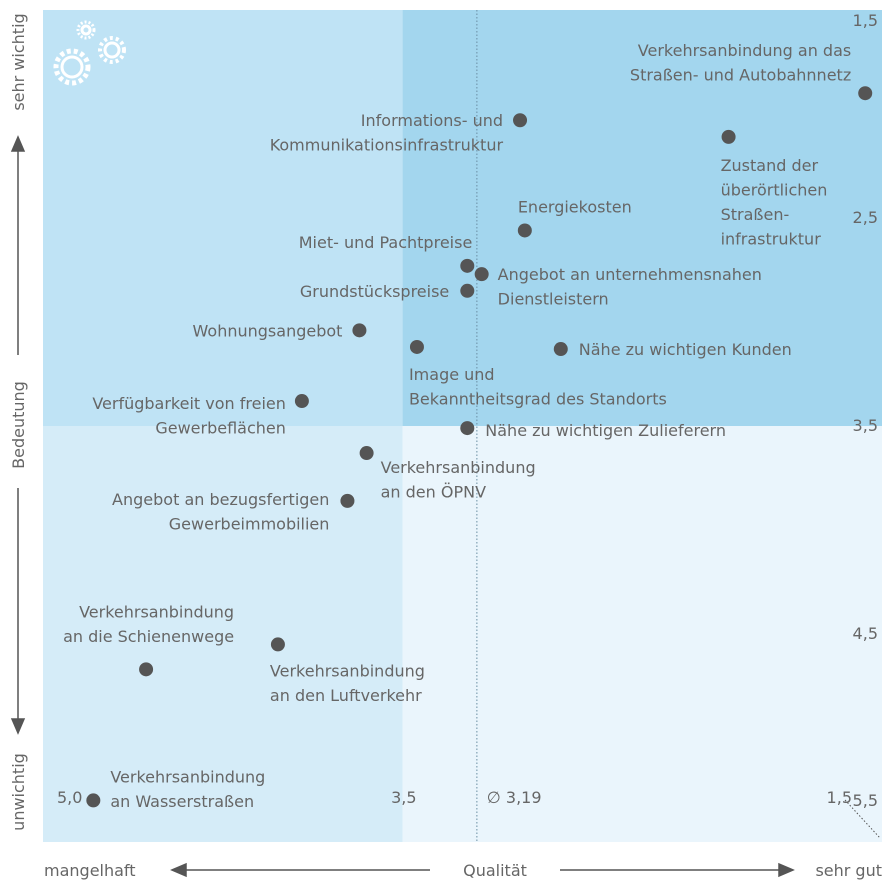  Describe the element at coordinates (771, 238) in the screenshot. I see `point-label: infrastruktur` at that location.